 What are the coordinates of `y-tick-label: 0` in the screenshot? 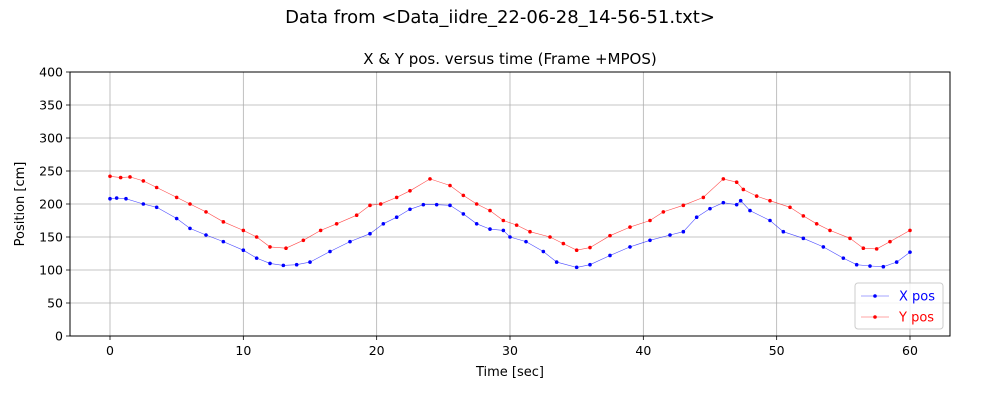 It's located at (59, 336).